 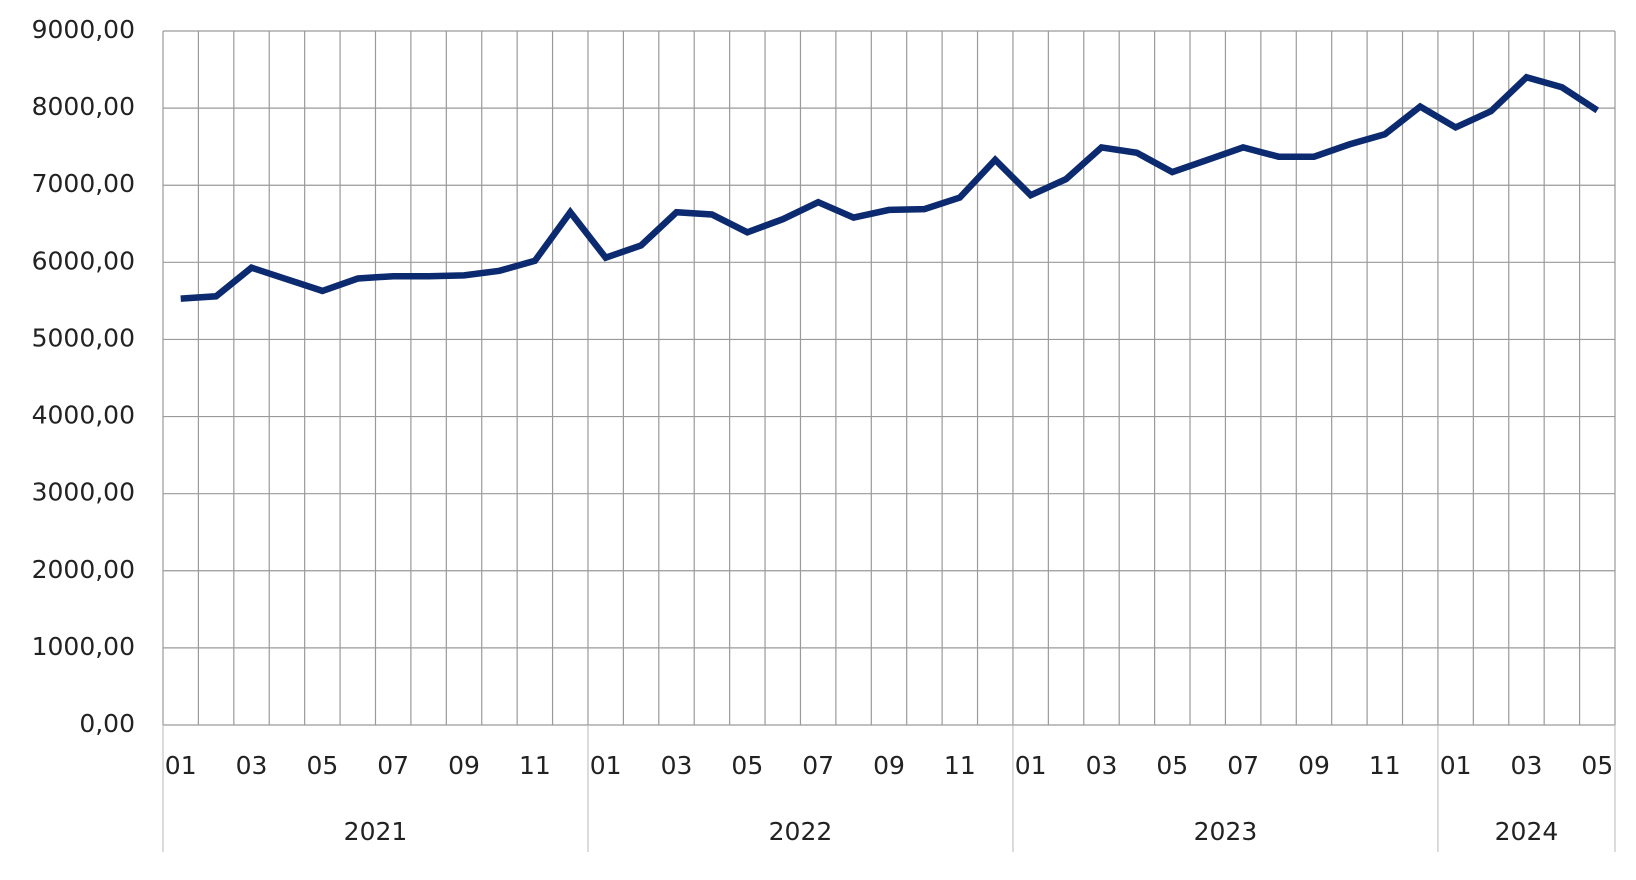 What do you see at coordinates (1226, 831) in the screenshot?
I see `group-label: 2023` at bounding box center [1226, 831].